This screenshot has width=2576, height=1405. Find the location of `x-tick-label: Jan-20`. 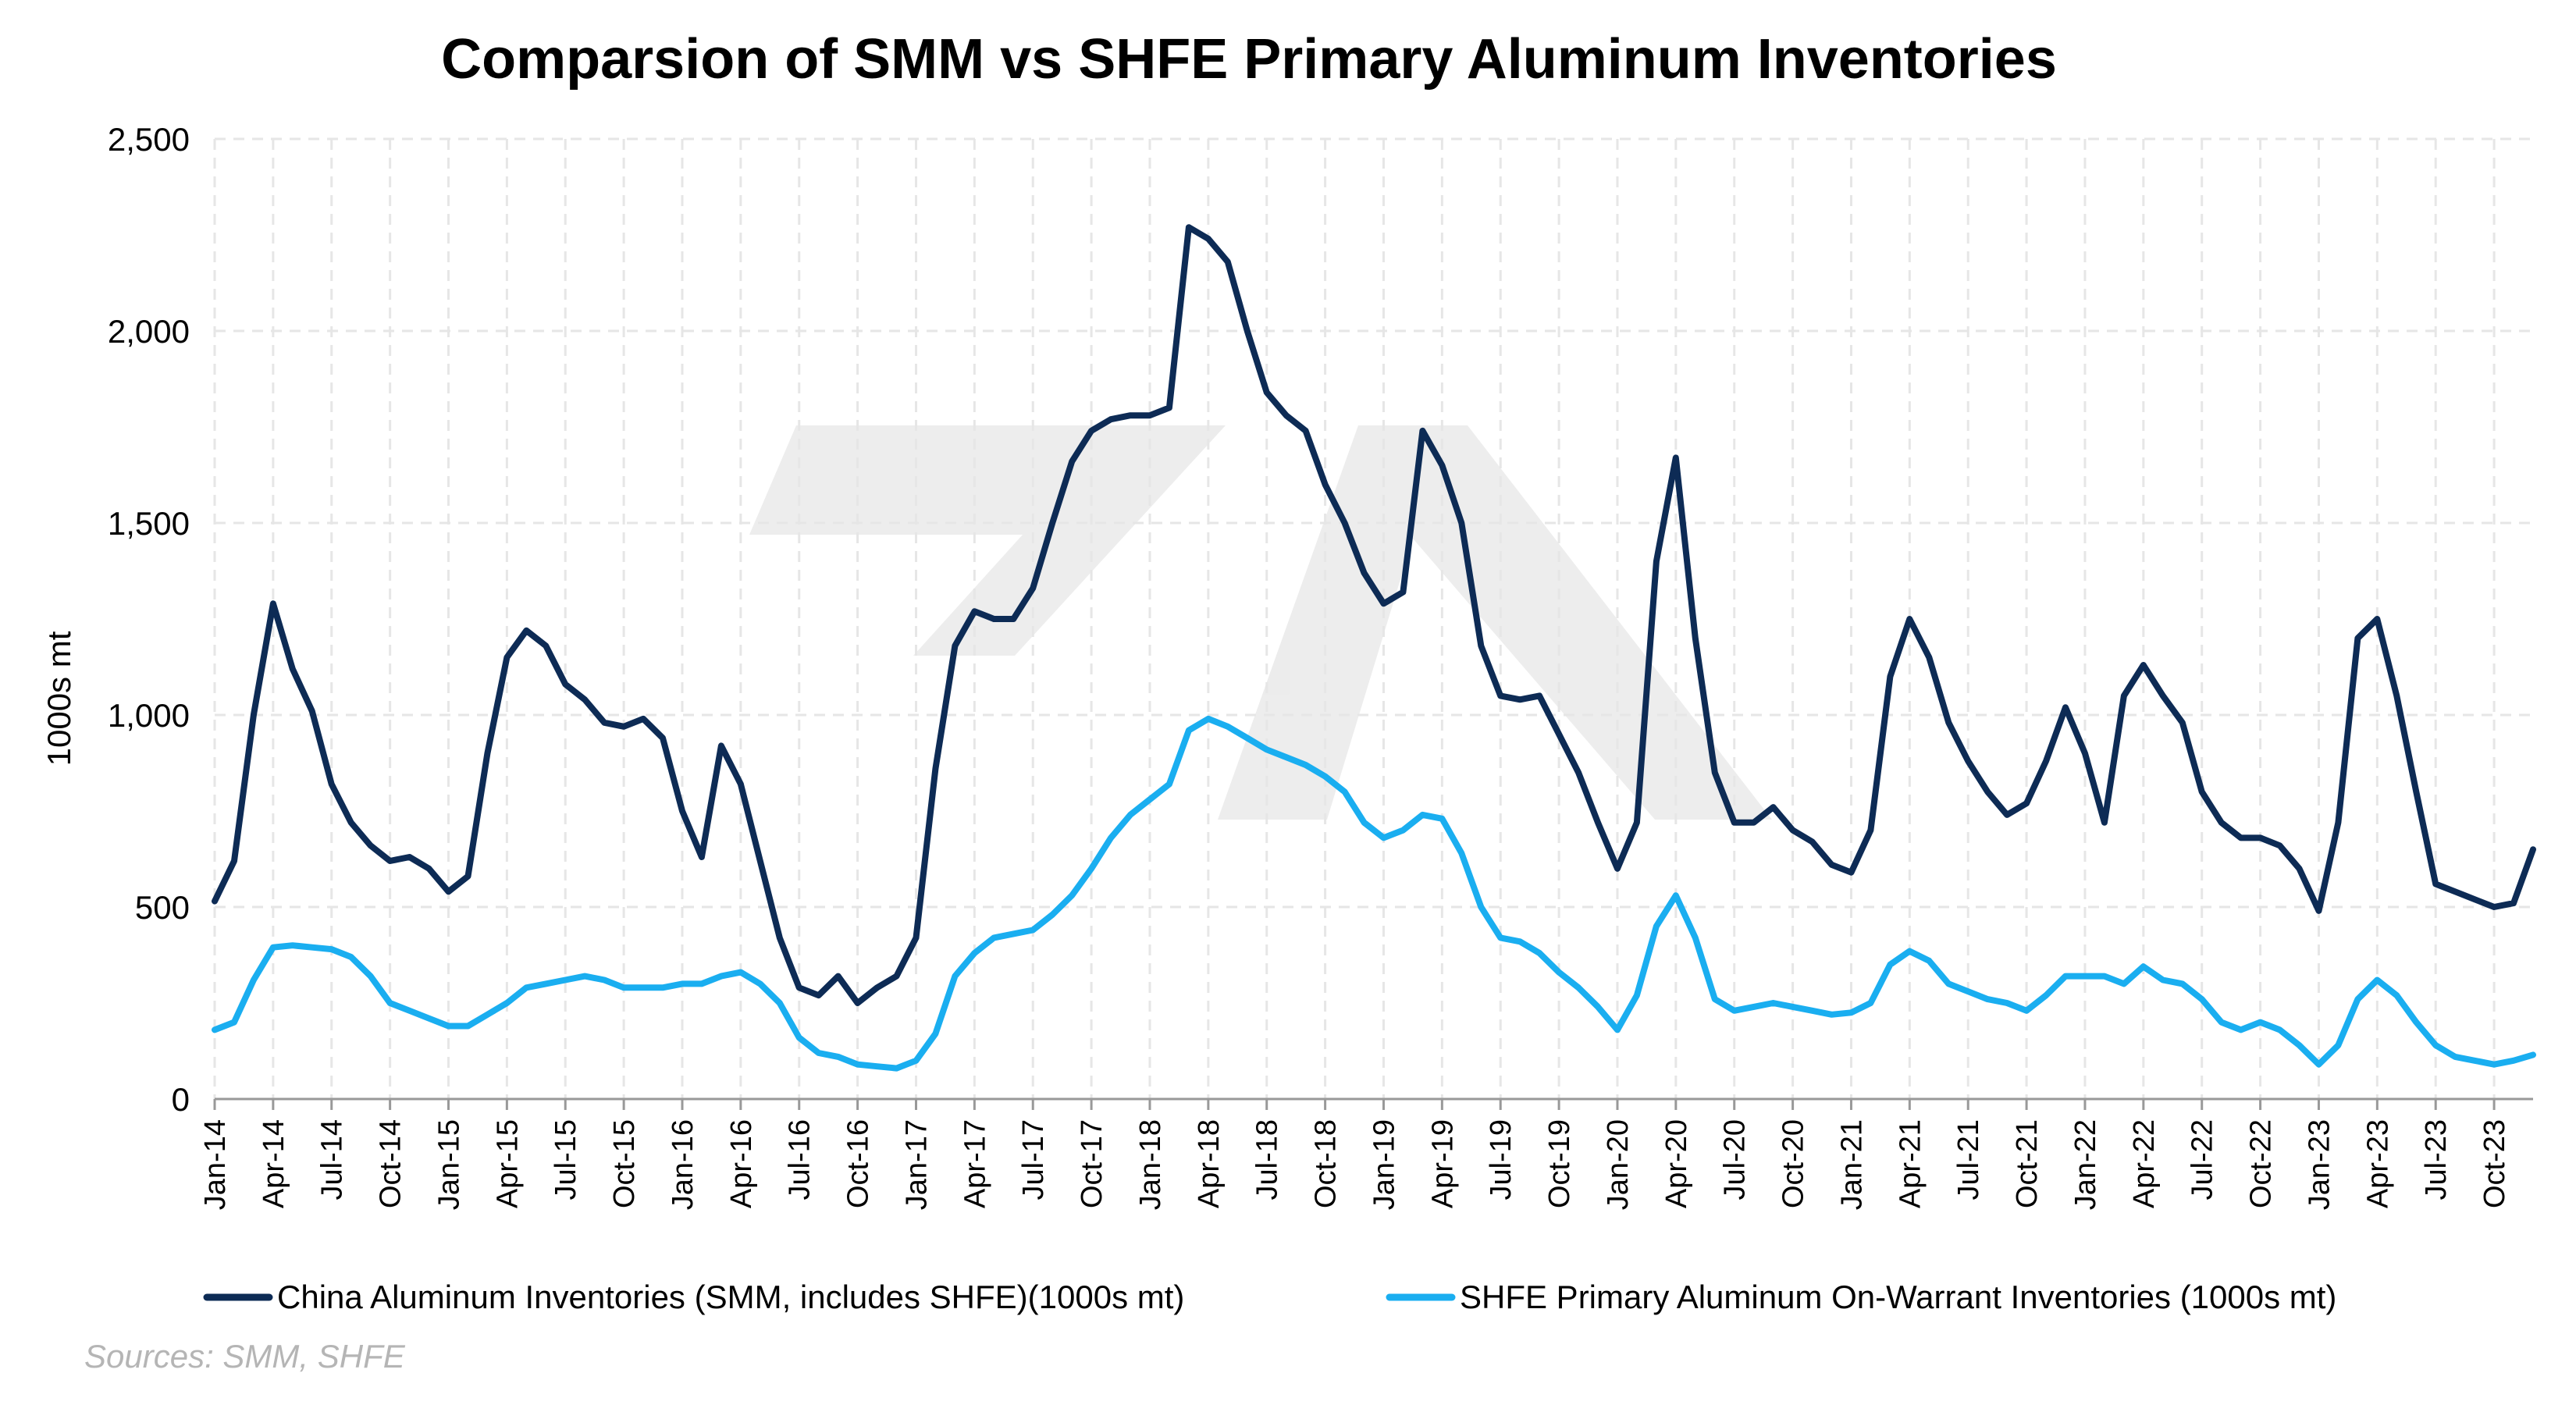

x-tick-label: Jan-20 is located at coordinates (1618, 1164).